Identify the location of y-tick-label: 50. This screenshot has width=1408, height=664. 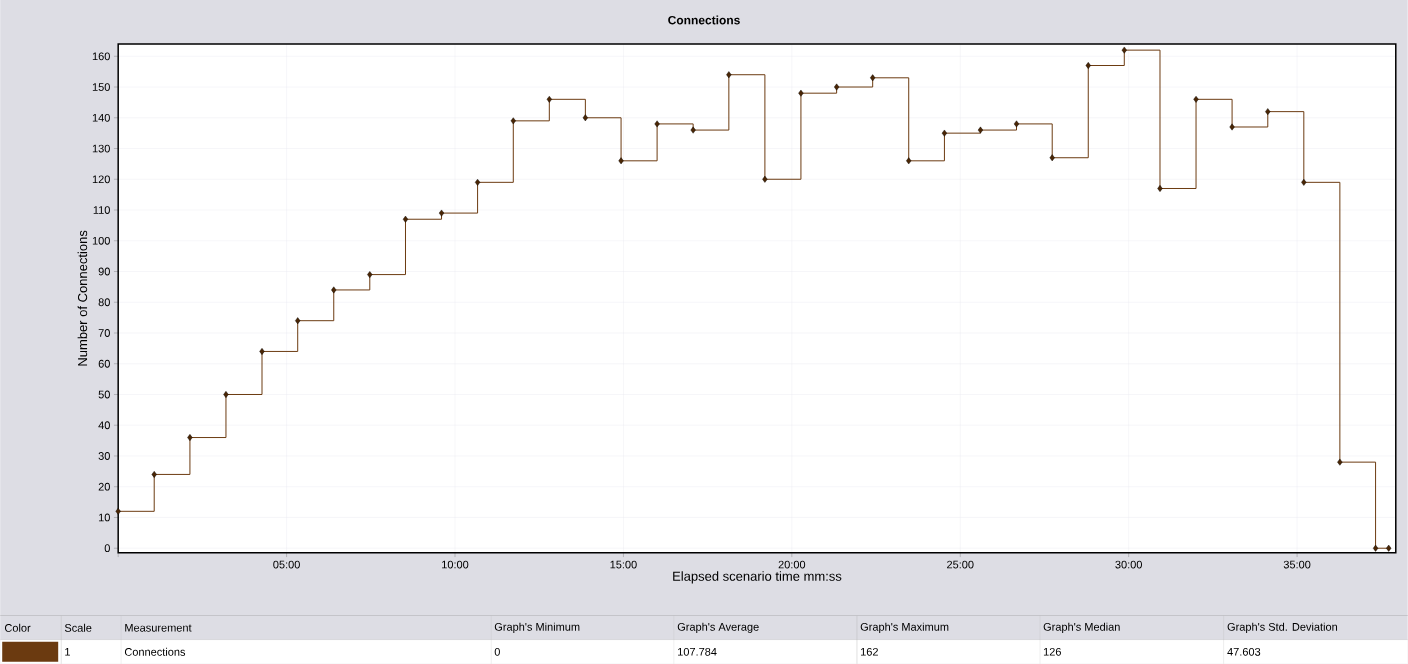
(104, 394).